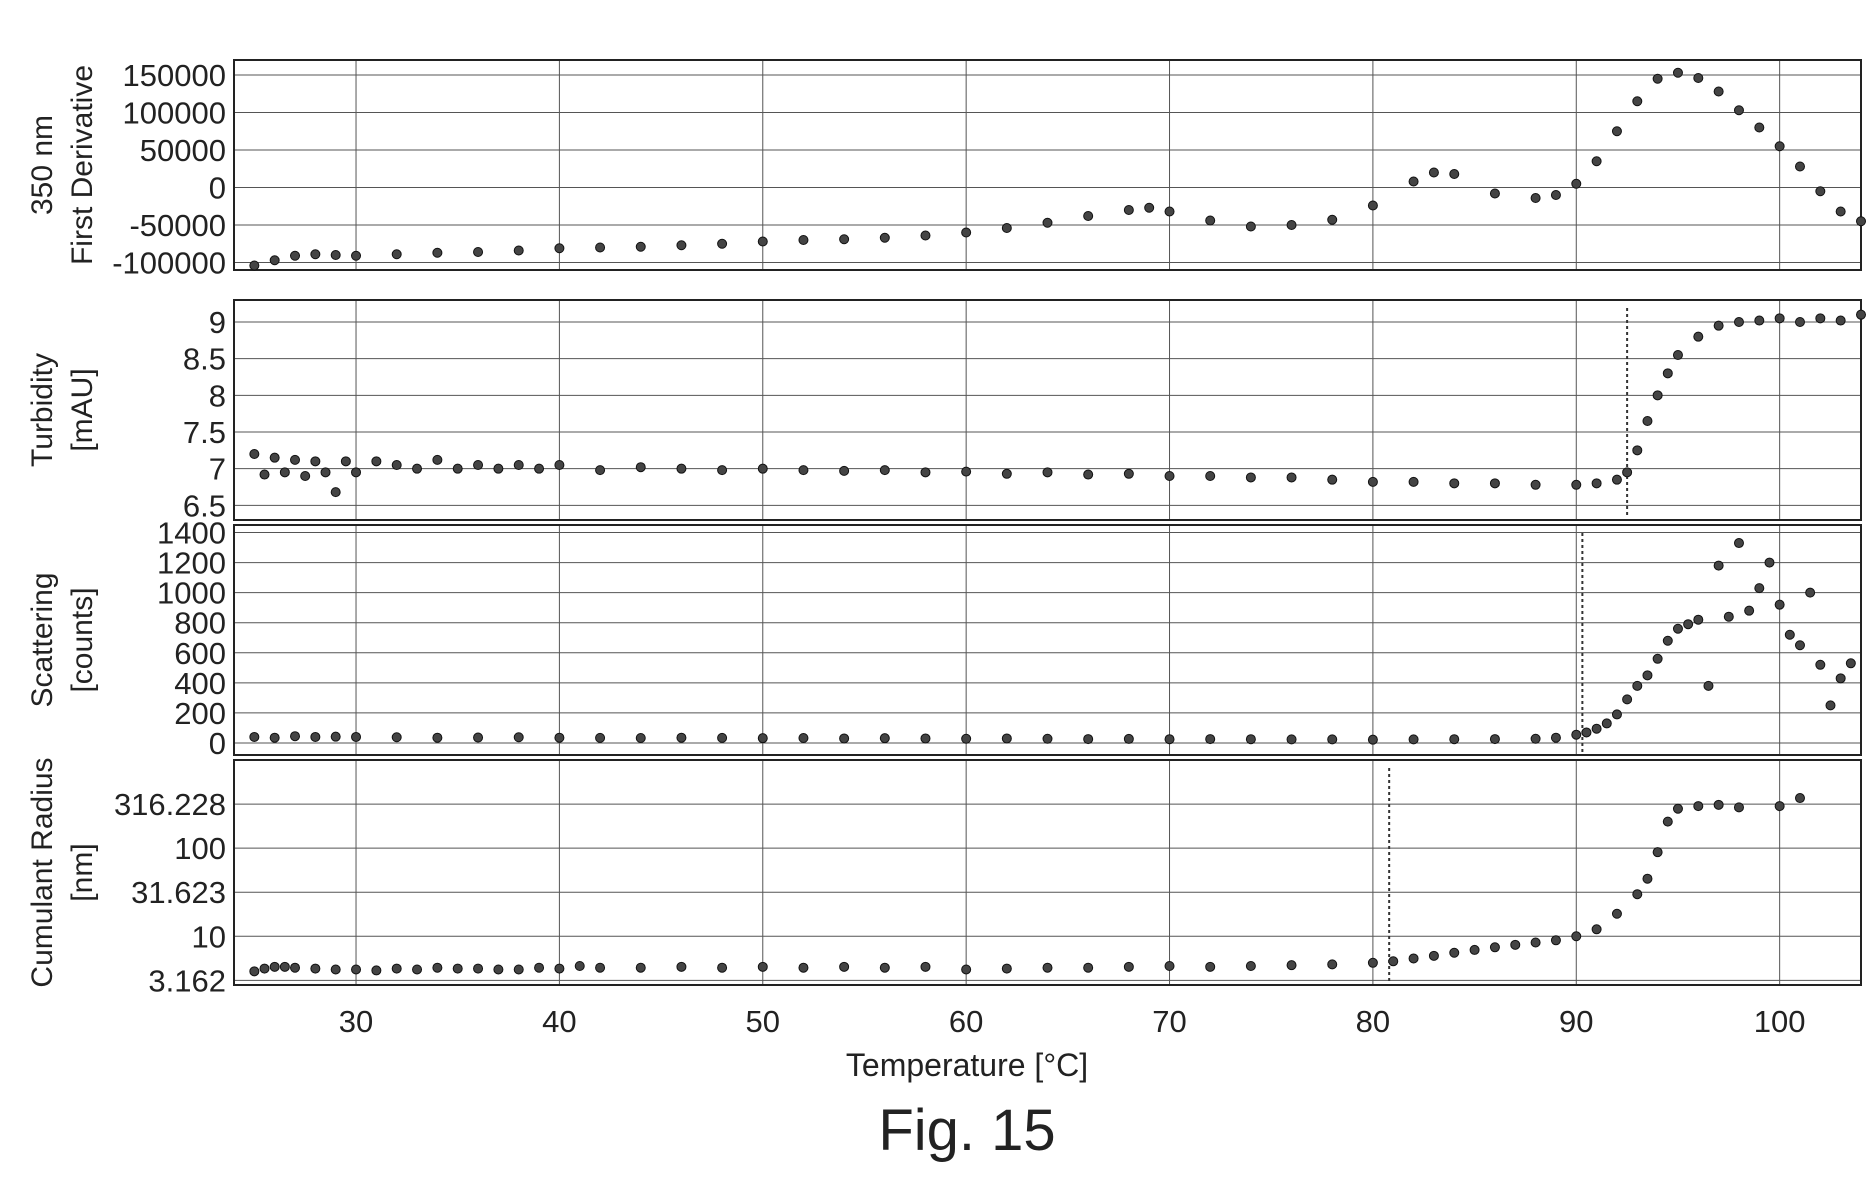  Describe the element at coordinates (183, 150) in the screenshot. I see `y-tick-label: 50000` at that location.